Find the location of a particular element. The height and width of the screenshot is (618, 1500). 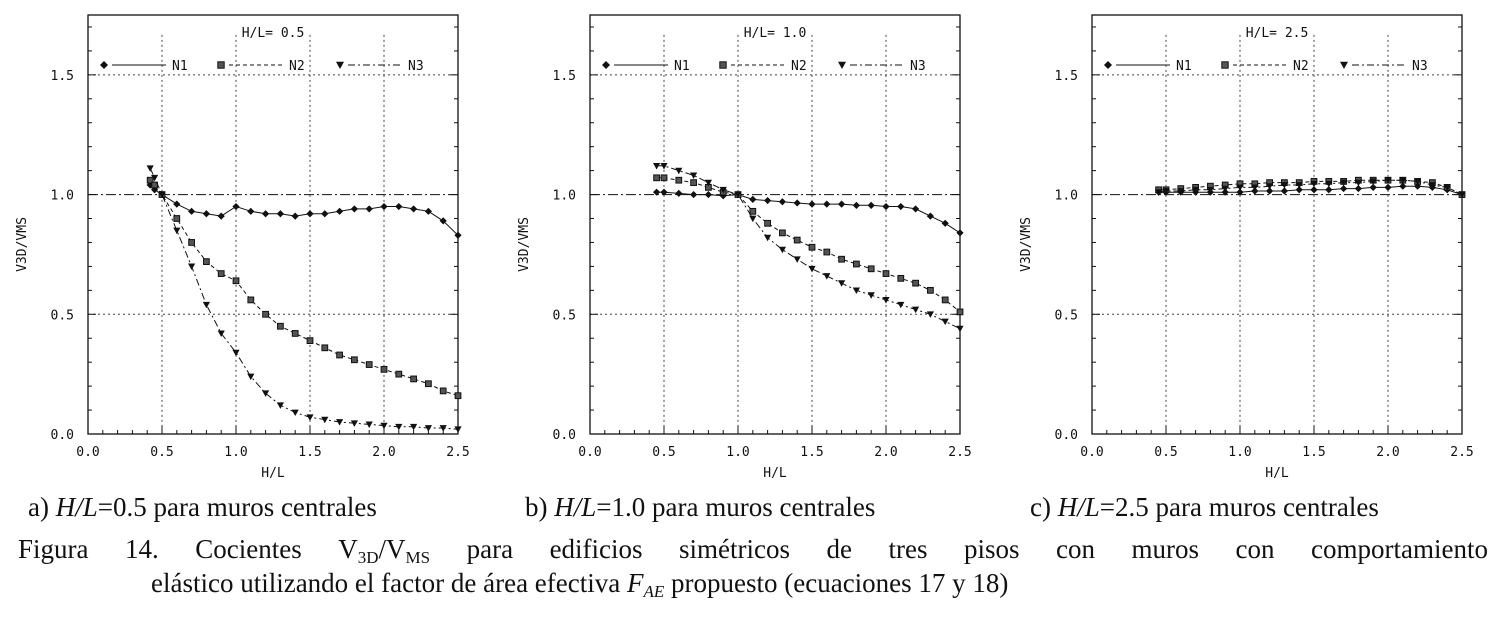

y-tick-label: 0.0 is located at coordinates (62, 435).